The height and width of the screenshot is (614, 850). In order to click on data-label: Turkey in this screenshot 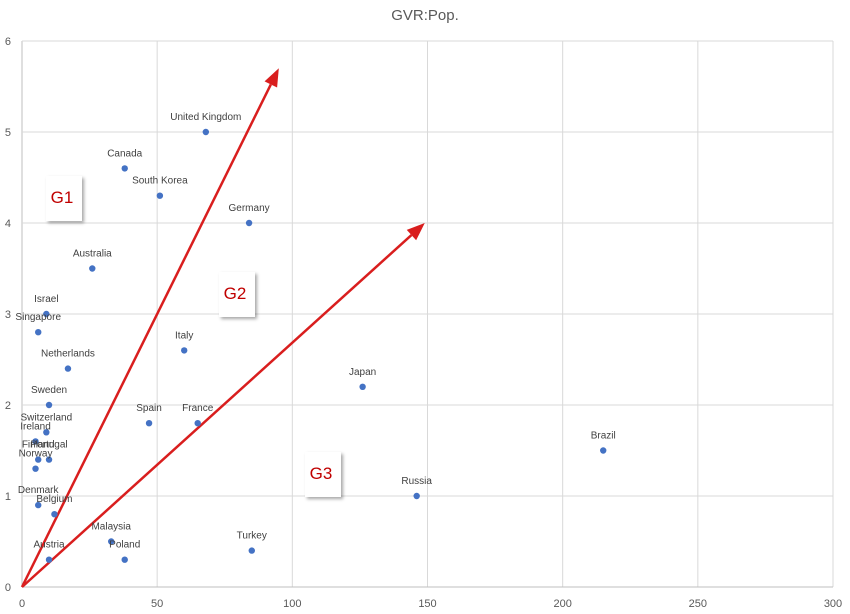, I will do `click(252, 536)`.